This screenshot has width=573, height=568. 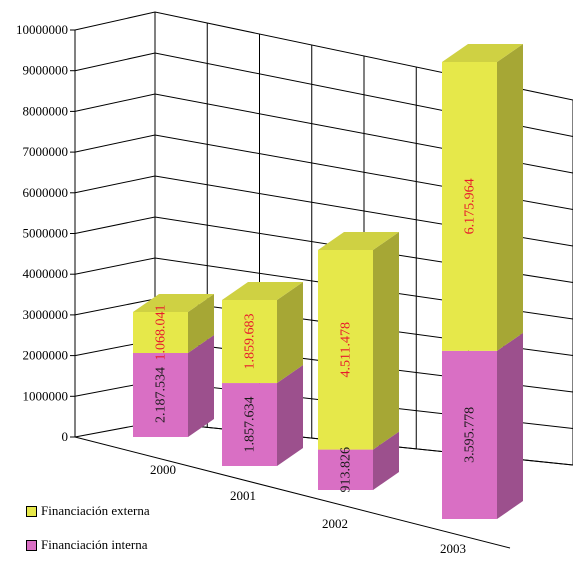 I want to click on data-label: 2.187.534, so click(x=161, y=395).